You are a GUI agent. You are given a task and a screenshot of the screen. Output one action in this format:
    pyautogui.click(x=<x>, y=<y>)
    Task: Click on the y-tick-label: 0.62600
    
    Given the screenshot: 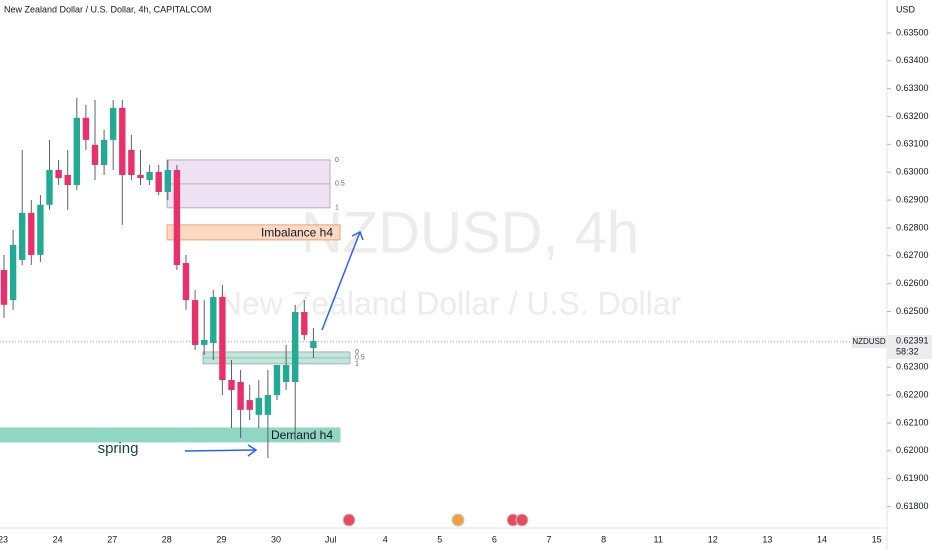 What is the action you would take?
    pyautogui.click(x=912, y=283)
    